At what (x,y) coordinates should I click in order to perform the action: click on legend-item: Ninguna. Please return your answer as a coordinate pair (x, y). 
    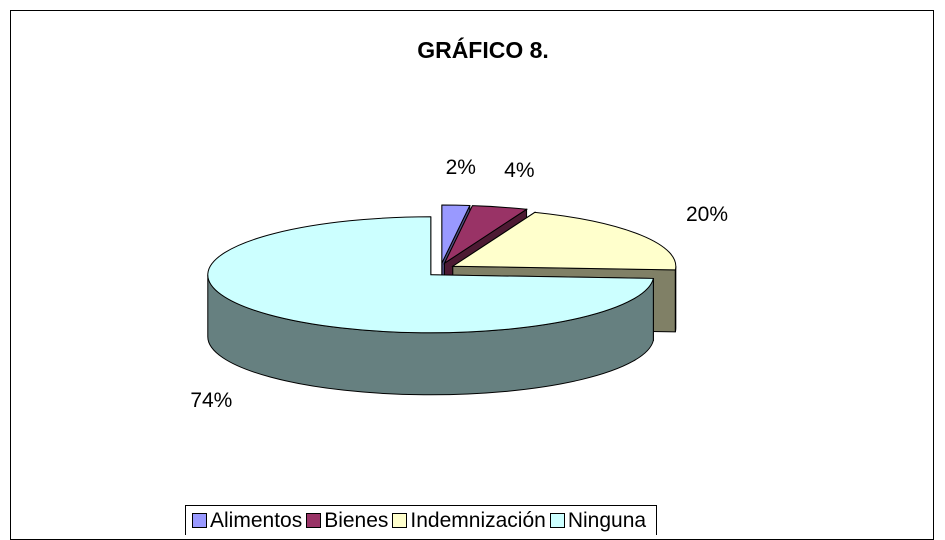
    Looking at the image, I should click on (598, 521).